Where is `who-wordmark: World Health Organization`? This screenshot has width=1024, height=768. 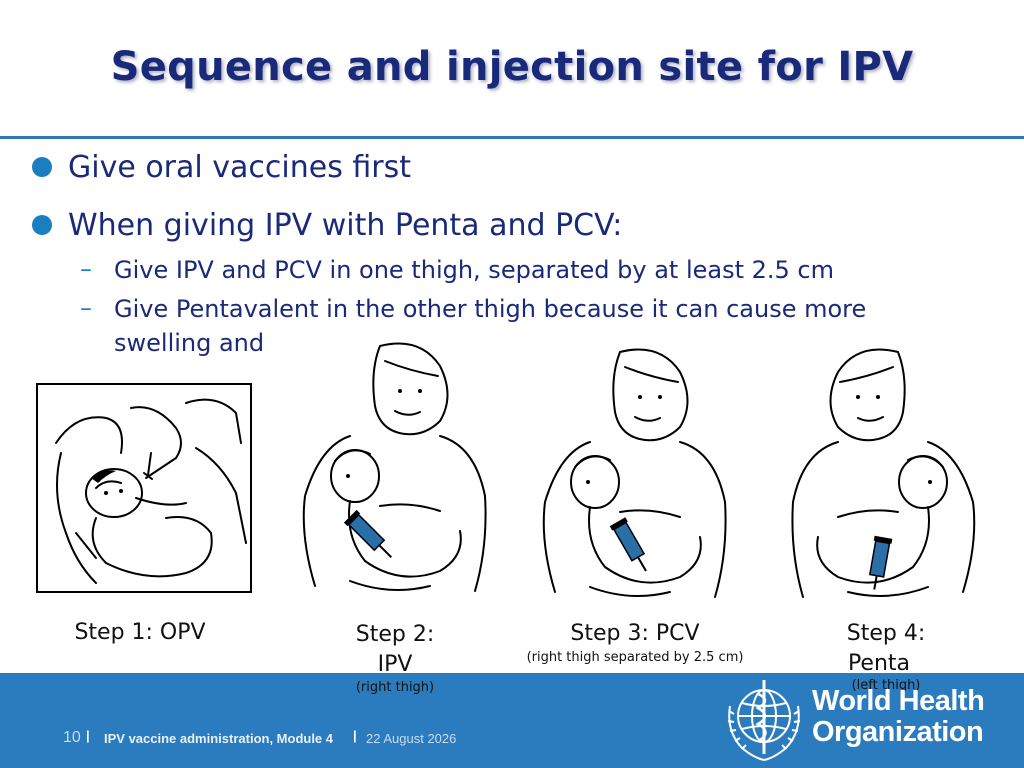 who-wordmark: World Health Organization is located at coordinates (898, 716).